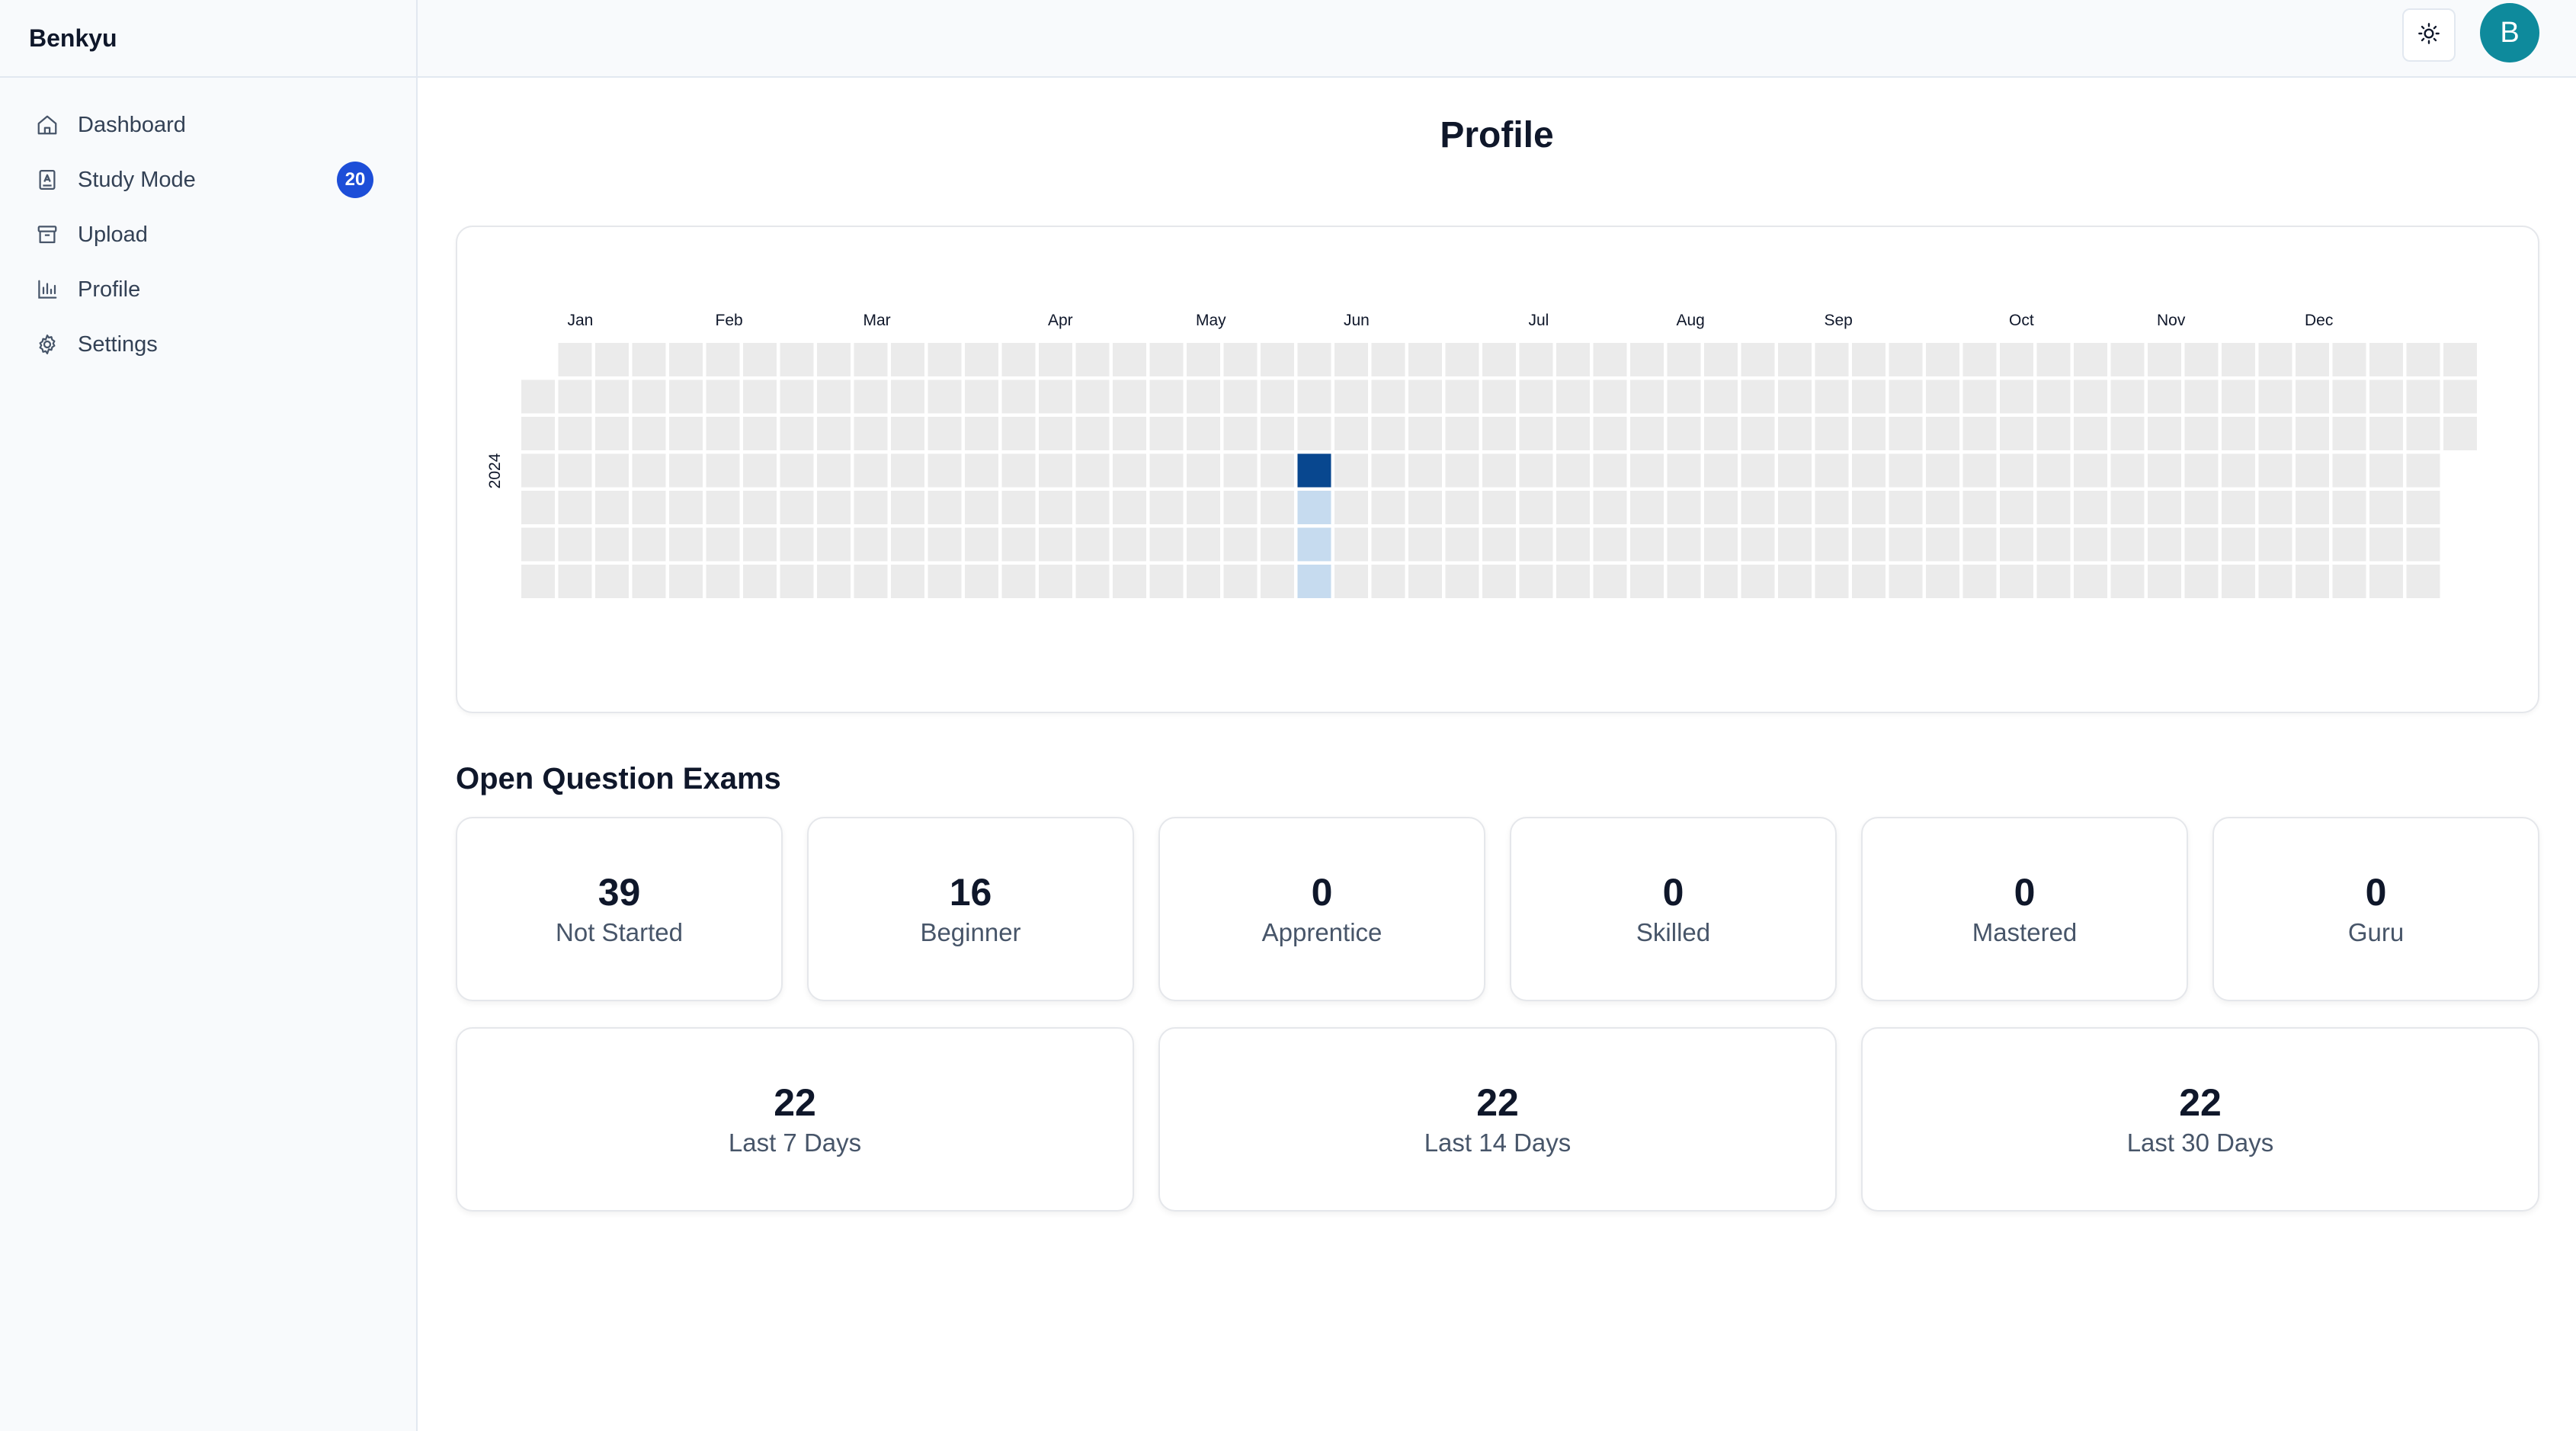  I want to click on sidebar-item-settings: Settings, so click(208, 344).